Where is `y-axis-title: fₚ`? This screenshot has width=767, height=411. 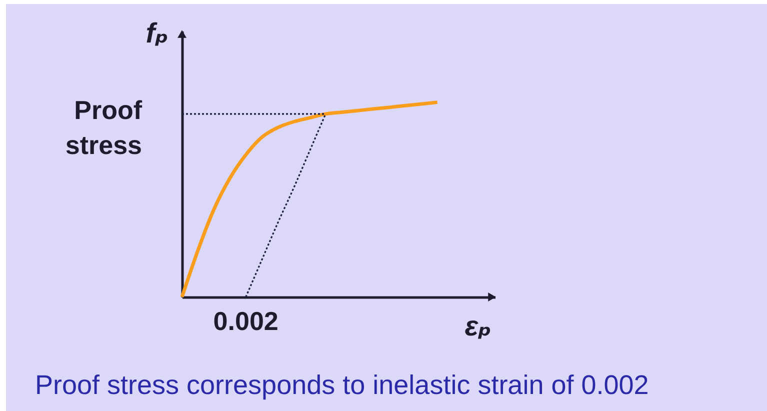 y-axis-title: fₚ is located at coordinates (157, 33).